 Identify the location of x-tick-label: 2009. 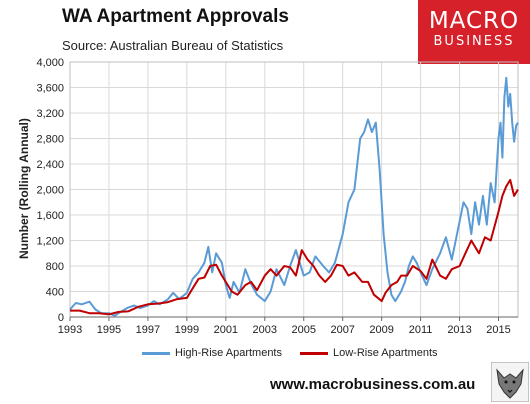
(381, 330).